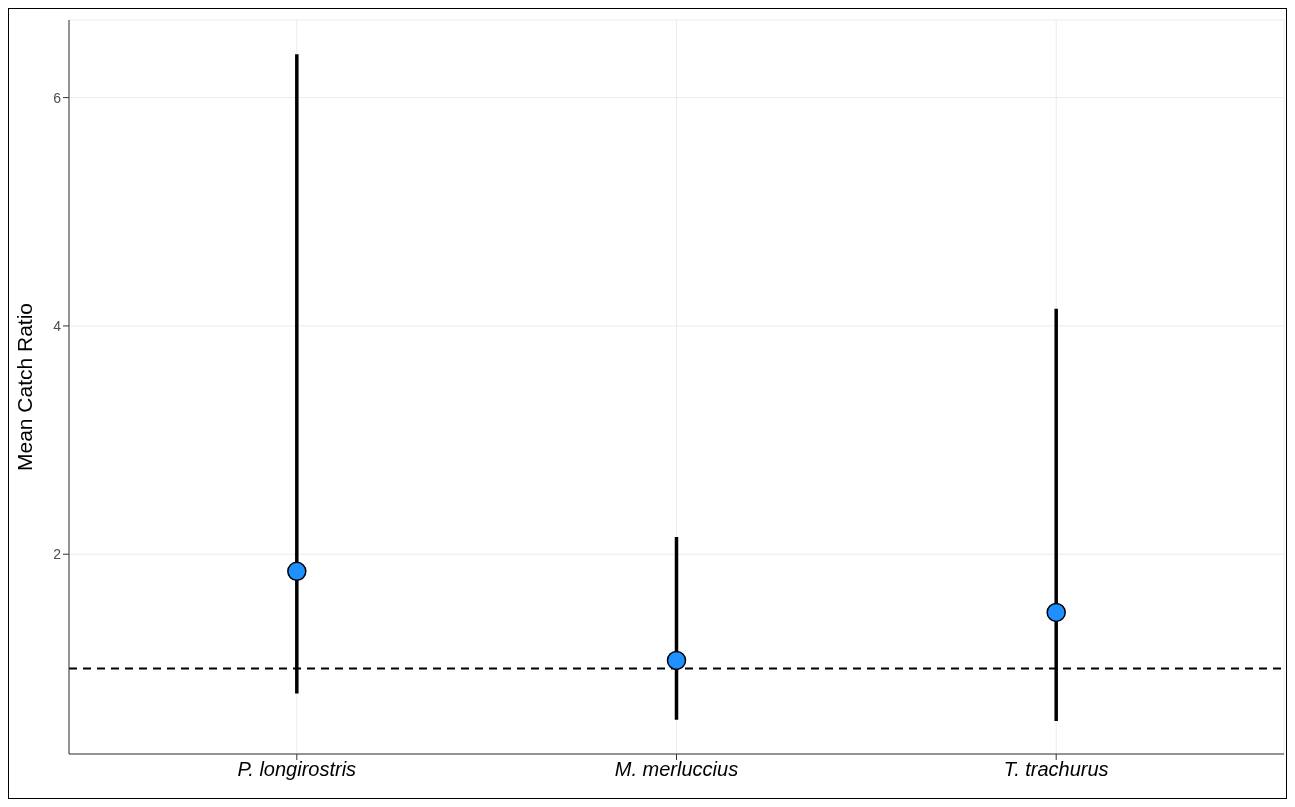 The width and height of the screenshot is (1295, 807). Describe the element at coordinates (57, 97) in the screenshot. I see `y-tick-label: 6` at that location.